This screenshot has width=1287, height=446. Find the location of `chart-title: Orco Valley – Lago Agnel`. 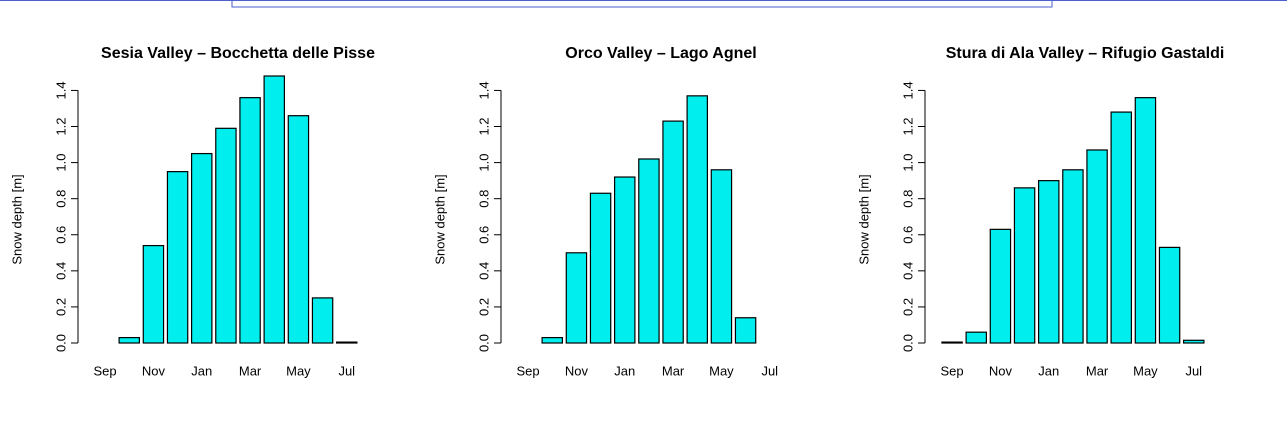

chart-title: Orco Valley – Lago Agnel is located at coordinates (660, 53).